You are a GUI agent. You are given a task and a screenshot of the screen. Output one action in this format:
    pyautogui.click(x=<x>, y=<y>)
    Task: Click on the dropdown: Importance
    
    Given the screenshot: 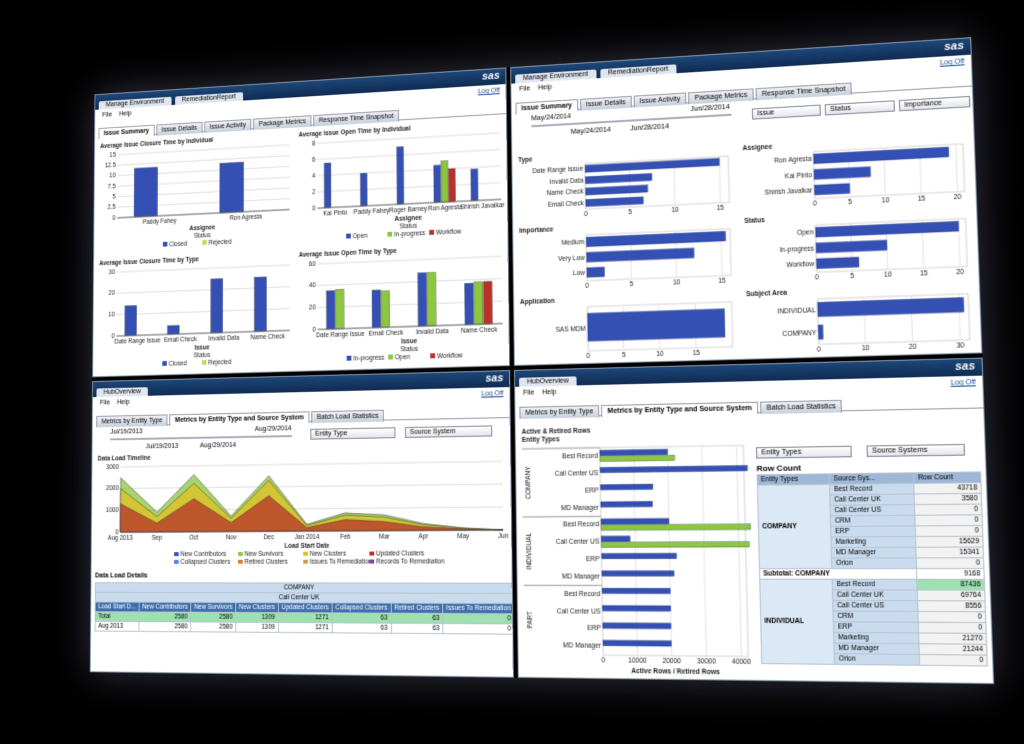 What is the action you would take?
    pyautogui.click(x=934, y=103)
    